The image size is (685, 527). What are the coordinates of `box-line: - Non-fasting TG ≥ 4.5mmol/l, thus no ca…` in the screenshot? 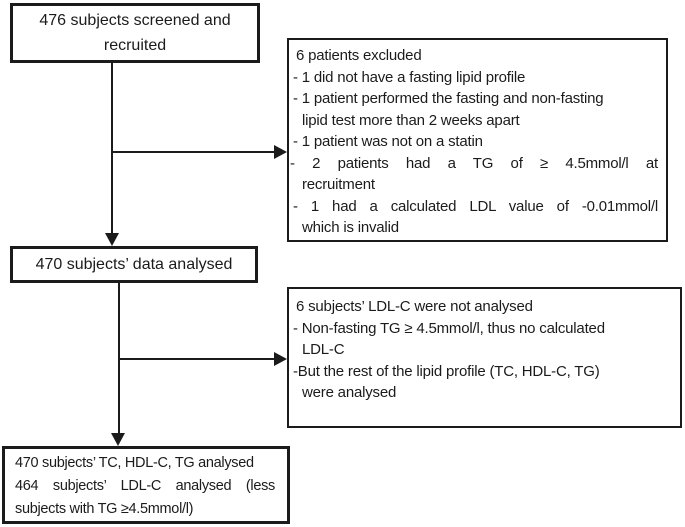 It's located at (449, 328).